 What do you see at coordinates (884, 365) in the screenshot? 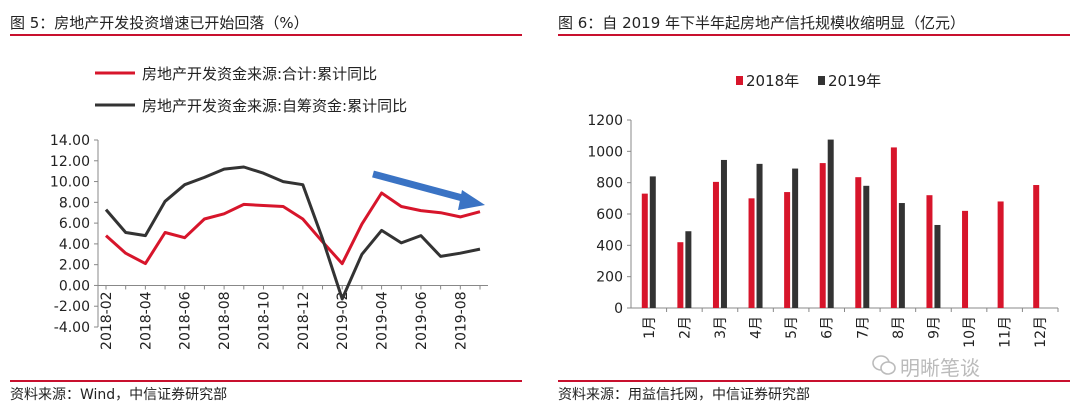
I see `wechat-icon` at bounding box center [884, 365].